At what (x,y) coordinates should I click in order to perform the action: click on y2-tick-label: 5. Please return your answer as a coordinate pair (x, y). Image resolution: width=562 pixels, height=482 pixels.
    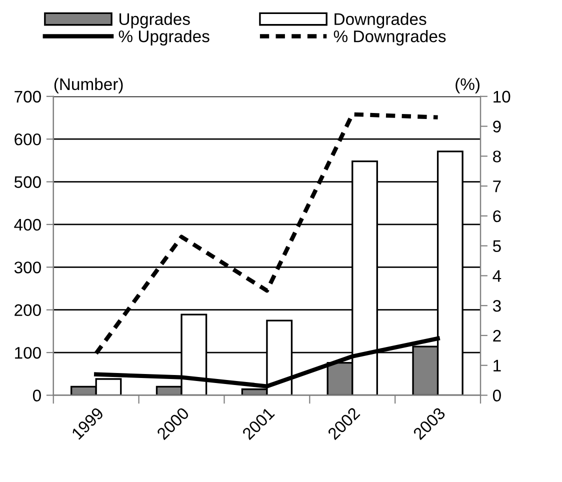
    Looking at the image, I should click on (496, 246).